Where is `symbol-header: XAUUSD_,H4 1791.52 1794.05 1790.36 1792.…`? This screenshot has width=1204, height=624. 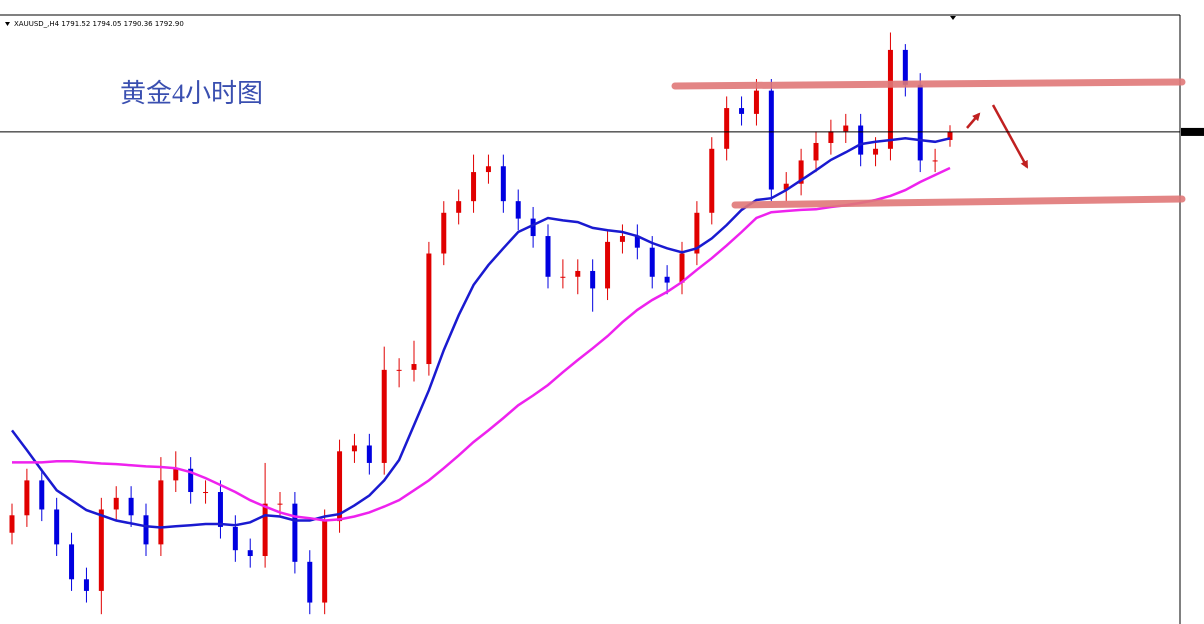
symbol-header: XAUUSD_,H4 1791.52 1794.05 1790.36 1792.… is located at coordinates (99, 24).